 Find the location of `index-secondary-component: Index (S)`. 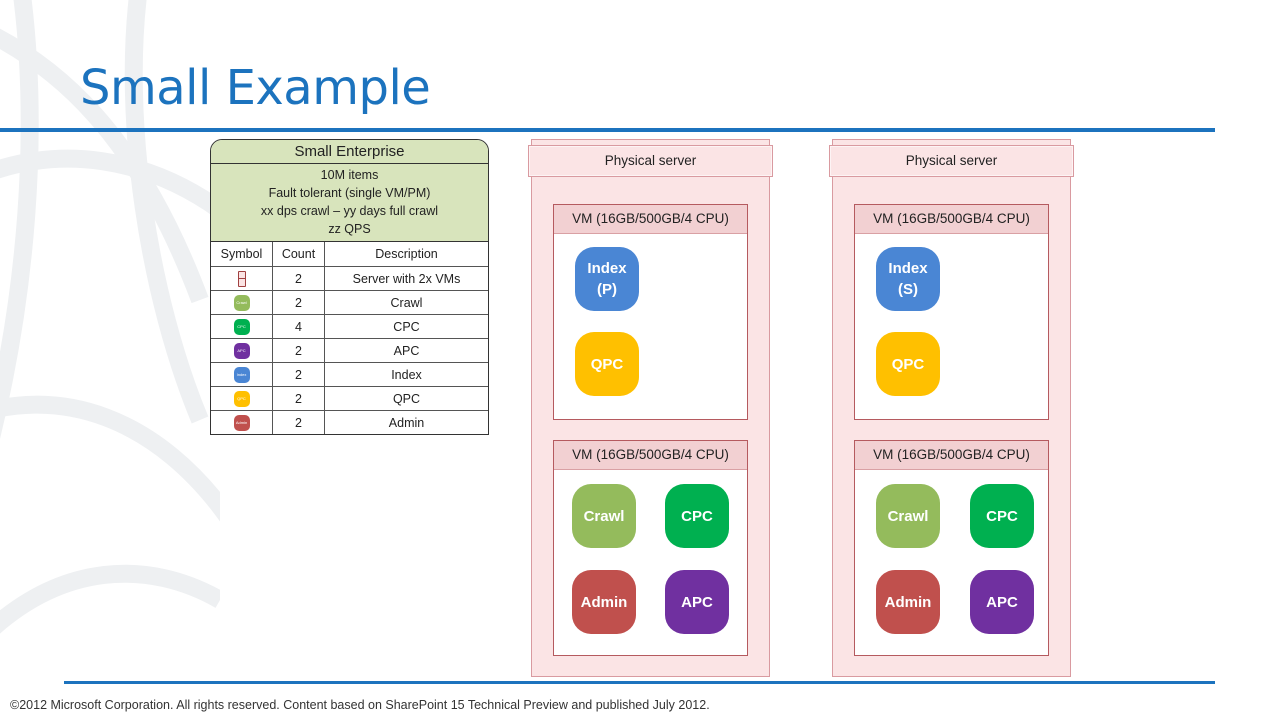

index-secondary-component: Index (S) is located at coordinates (908, 279).